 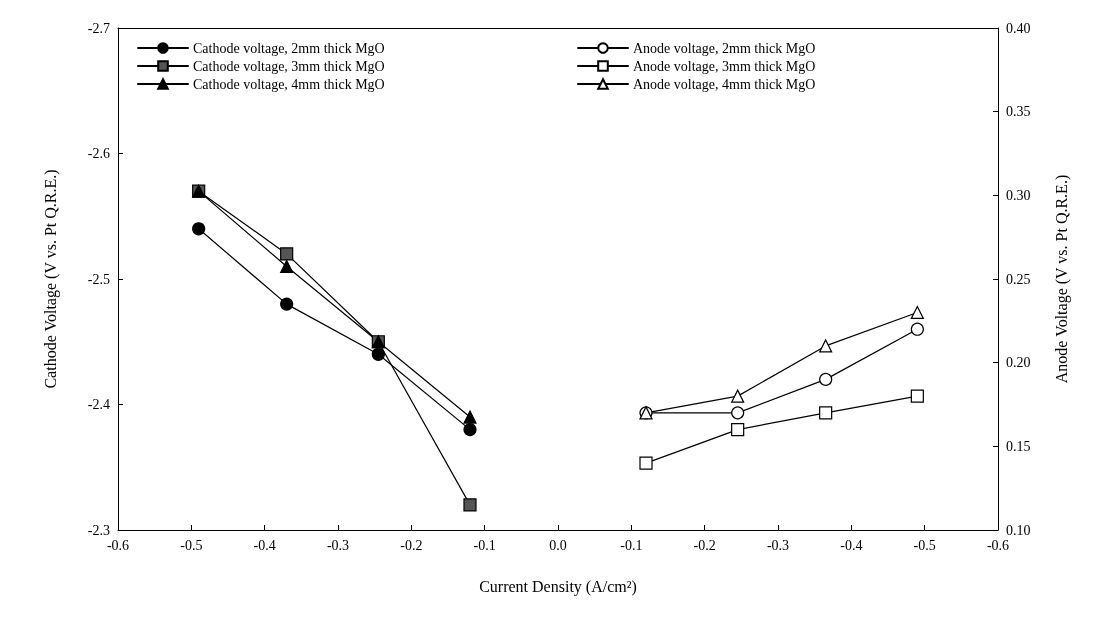 What do you see at coordinates (1018, 112) in the screenshot?
I see `y2-tick-label: 0.35` at bounding box center [1018, 112].